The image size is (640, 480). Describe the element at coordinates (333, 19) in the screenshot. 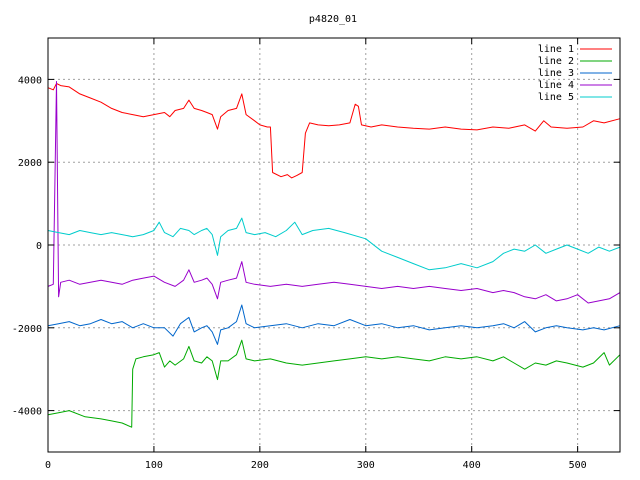

I see `chart-title: p4820_01` at that location.